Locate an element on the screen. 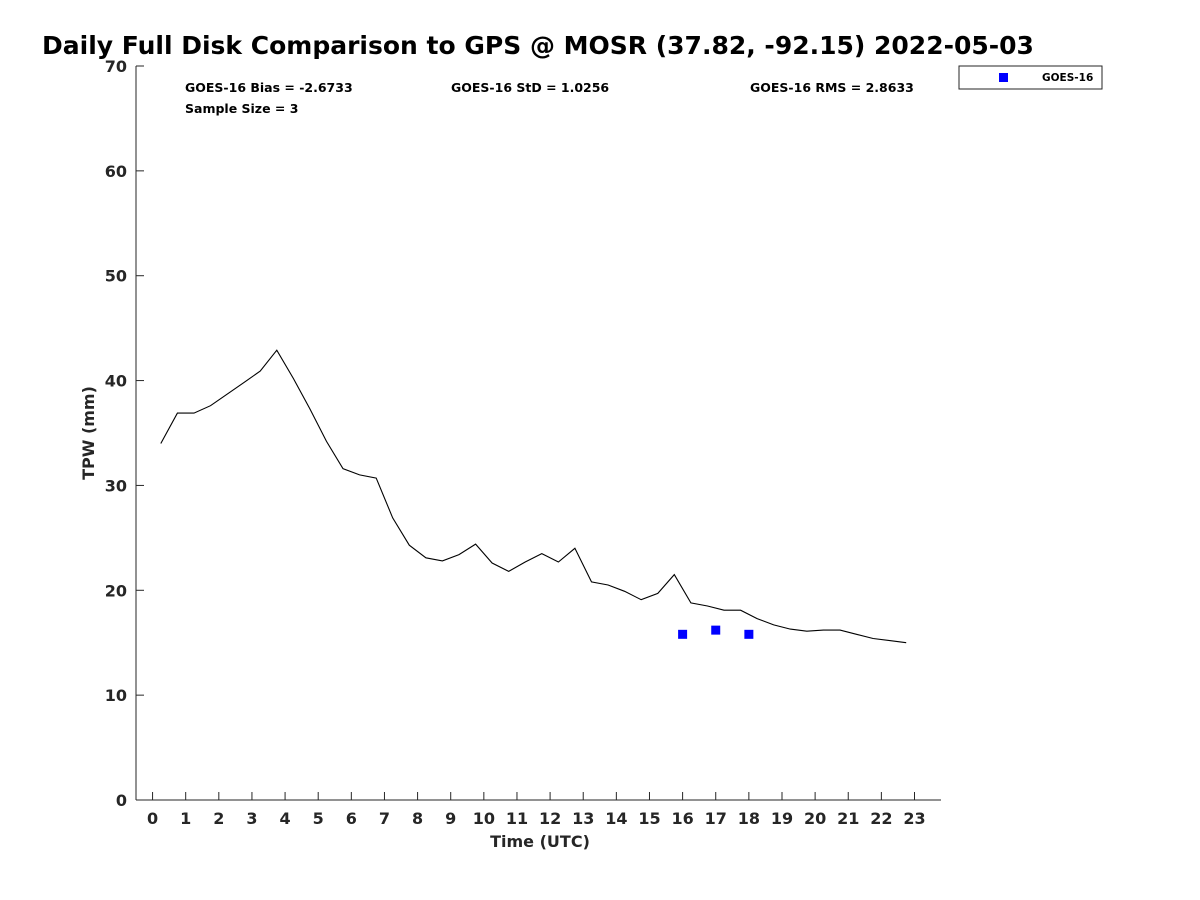 The image size is (1200, 900). x-tick-label: 20 is located at coordinates (815, 818).